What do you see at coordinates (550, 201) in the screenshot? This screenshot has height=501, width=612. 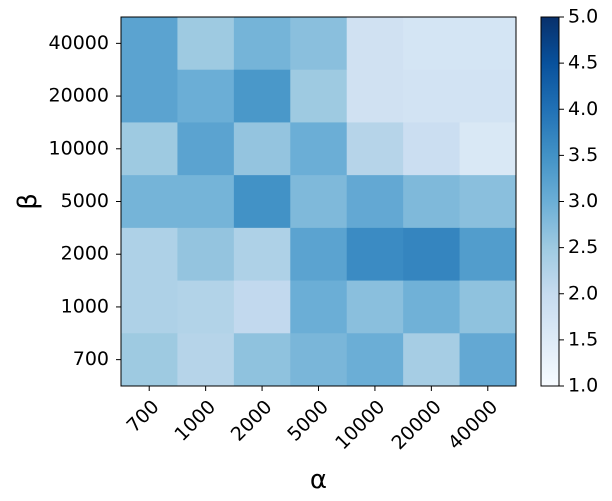 I see `colorbar` at bounding box center [550, 201].